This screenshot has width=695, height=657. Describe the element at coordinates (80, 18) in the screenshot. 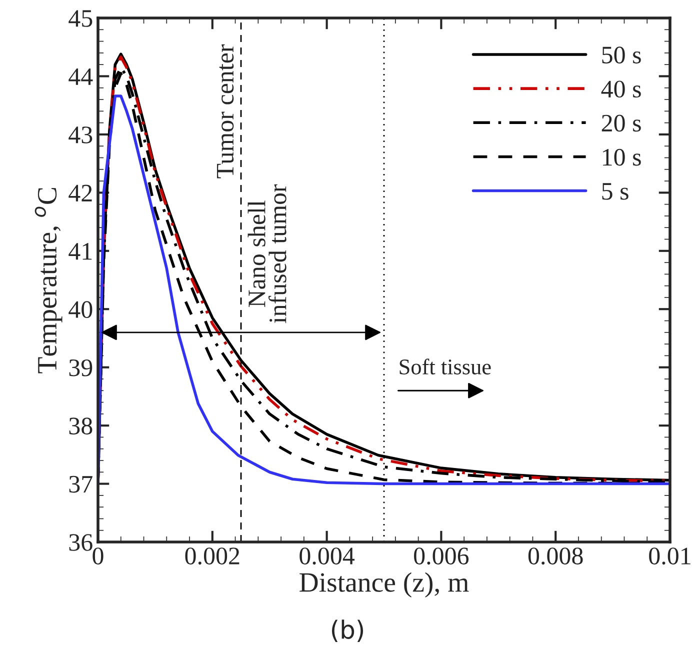

I see `y-tick-label: 45` at that location.